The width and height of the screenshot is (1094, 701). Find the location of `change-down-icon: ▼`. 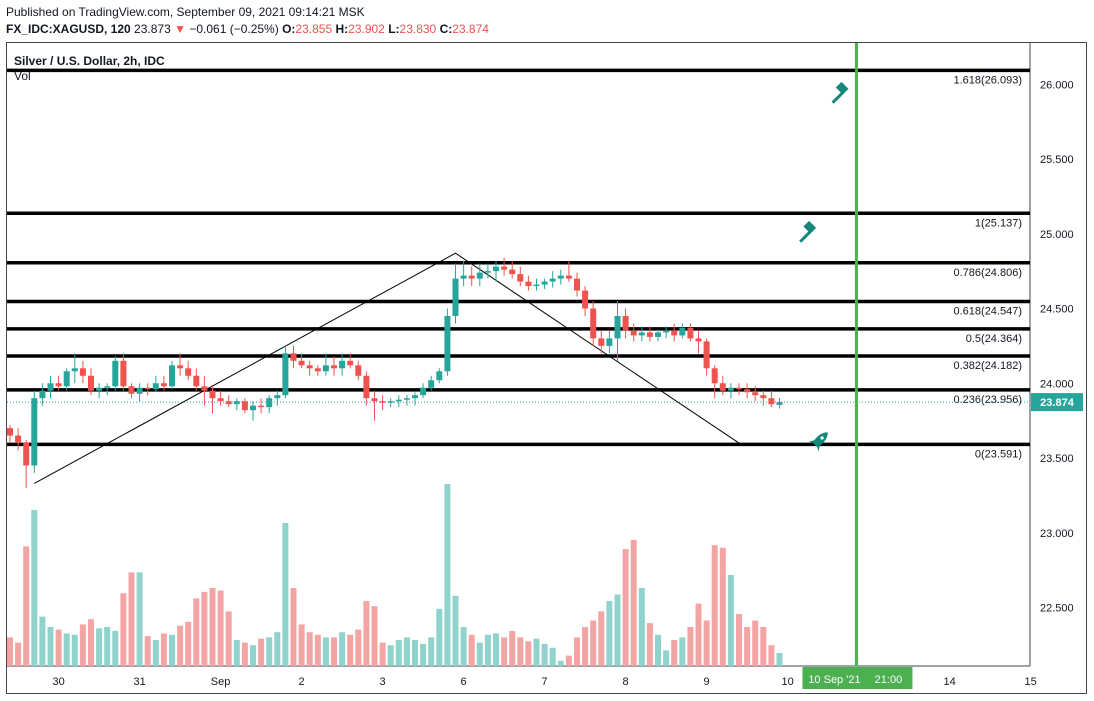

change-down-icon: ▼ is located at coordinates (180, 29).